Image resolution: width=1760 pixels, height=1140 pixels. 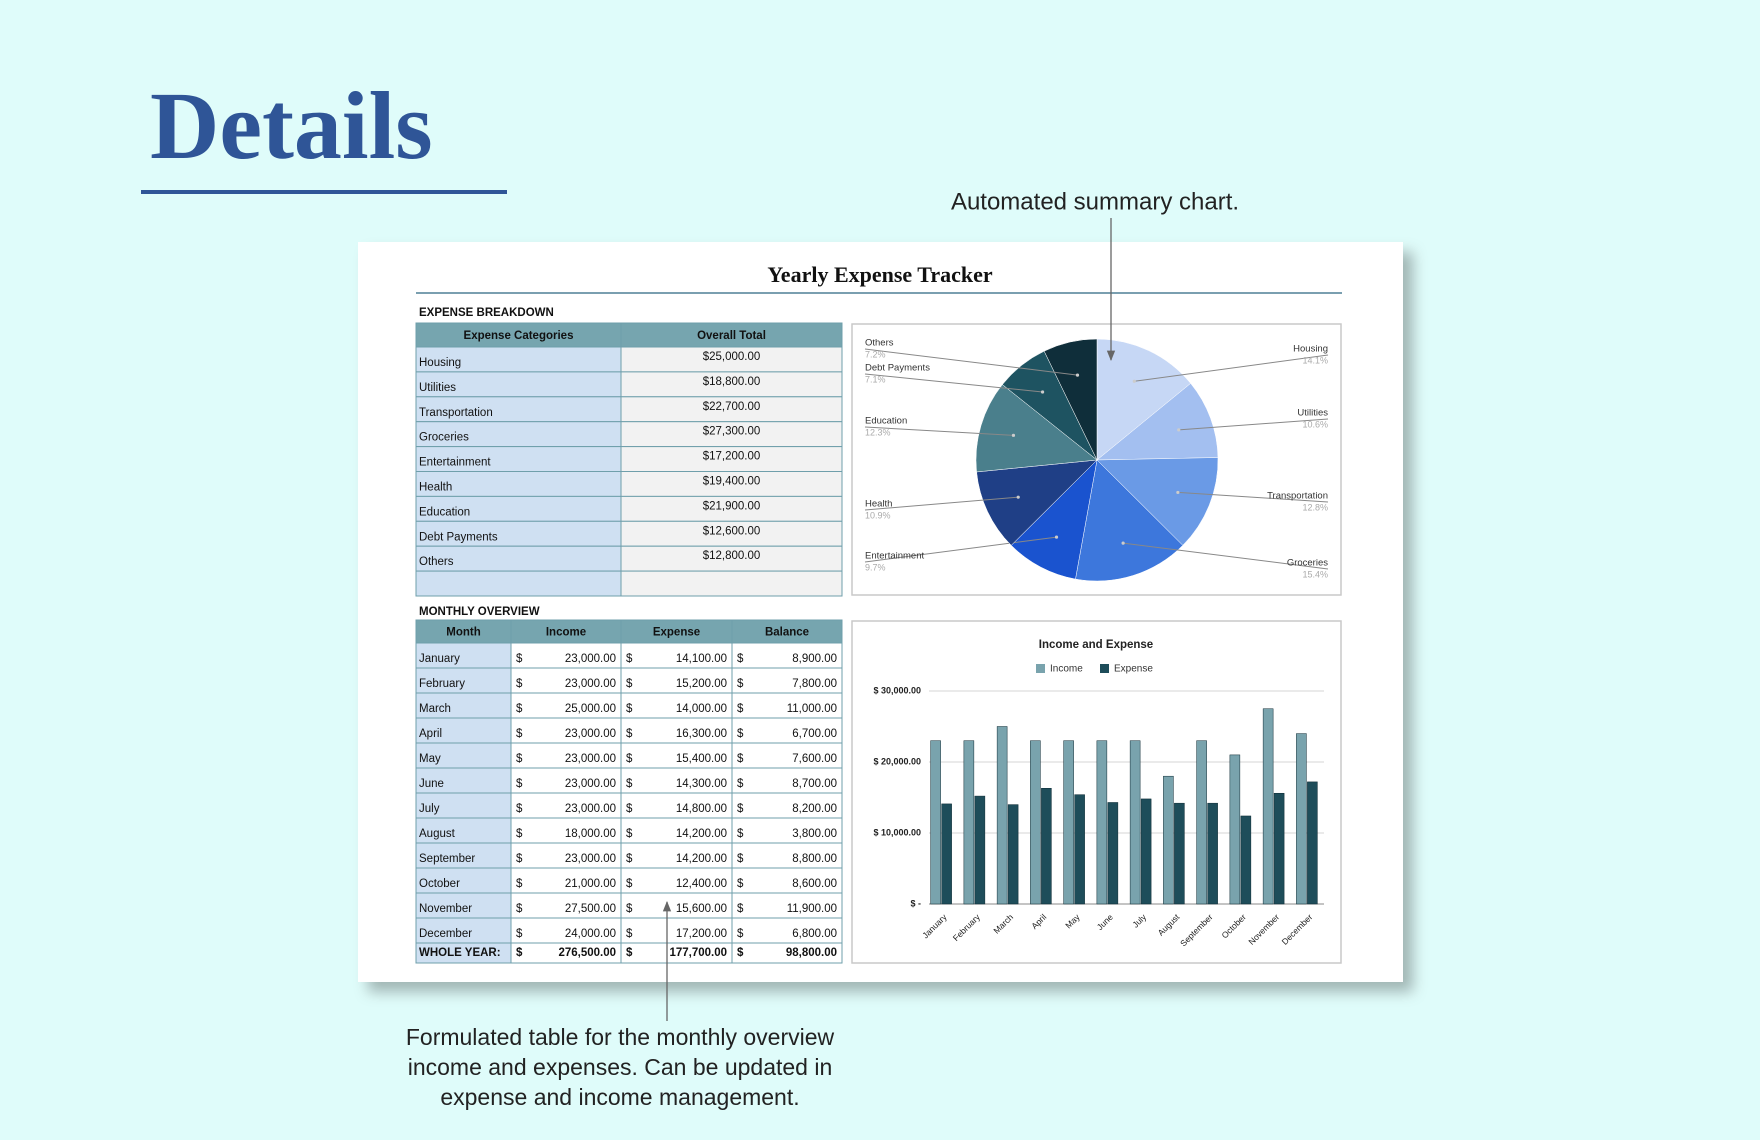 What do you see at coordinates (456, 413) in the screenshot?
I see `category-label: Transportation` at bounding box center [456, 413].